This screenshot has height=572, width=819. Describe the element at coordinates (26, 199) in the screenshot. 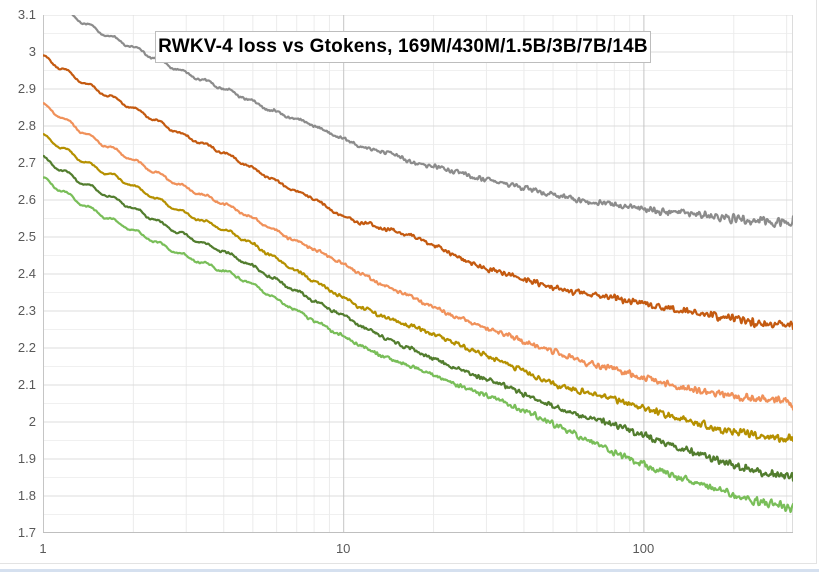

I see `y-axis-tick-label: 2.6` at that location.